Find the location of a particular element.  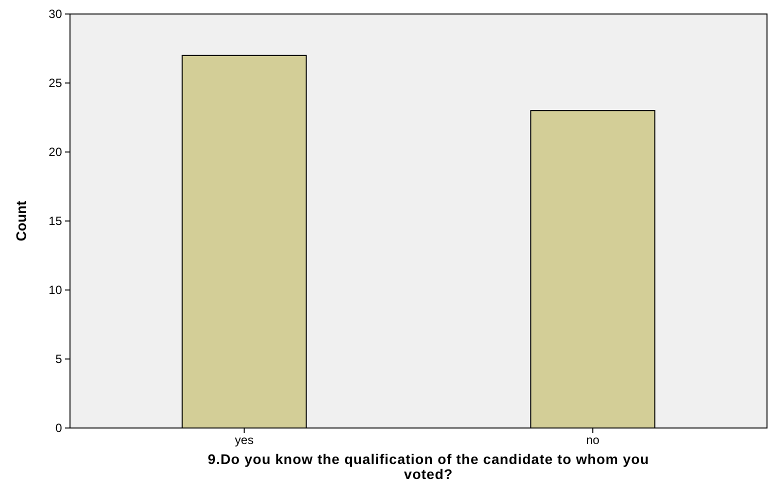

y-tick-label: 10 is located at coordinates (55, 290).